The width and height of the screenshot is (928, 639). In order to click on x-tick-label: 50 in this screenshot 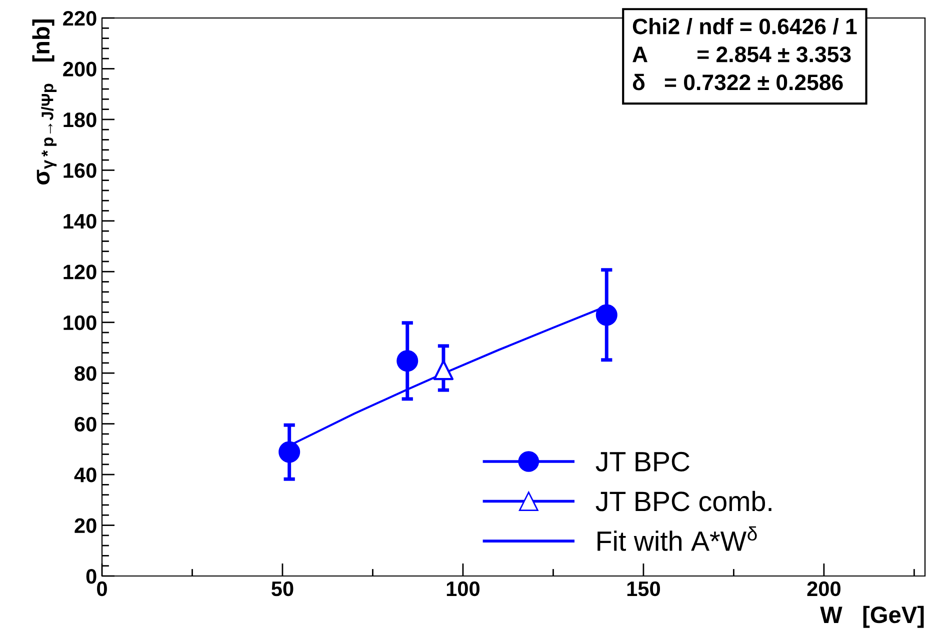, I will do `click(283, 588)`.